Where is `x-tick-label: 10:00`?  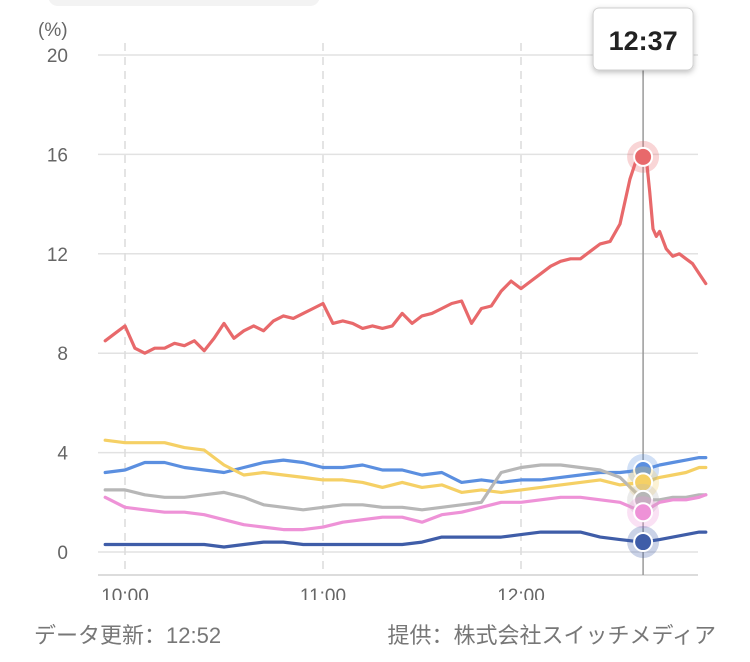 x-tick-label: 10:00 is located at coordinates (125, 593).